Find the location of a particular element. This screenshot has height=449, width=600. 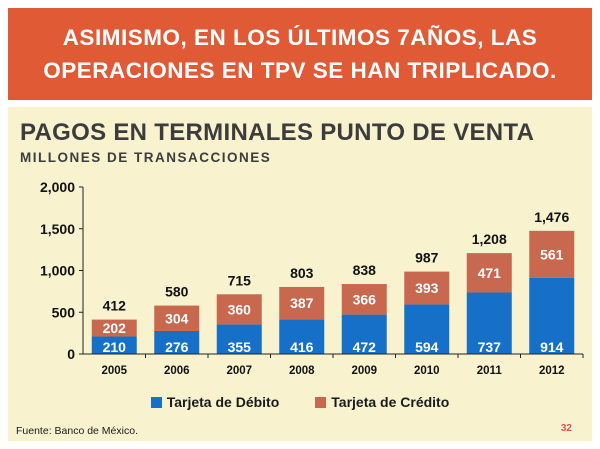

bar-credito-2005 is located at coordinates (114, 328).